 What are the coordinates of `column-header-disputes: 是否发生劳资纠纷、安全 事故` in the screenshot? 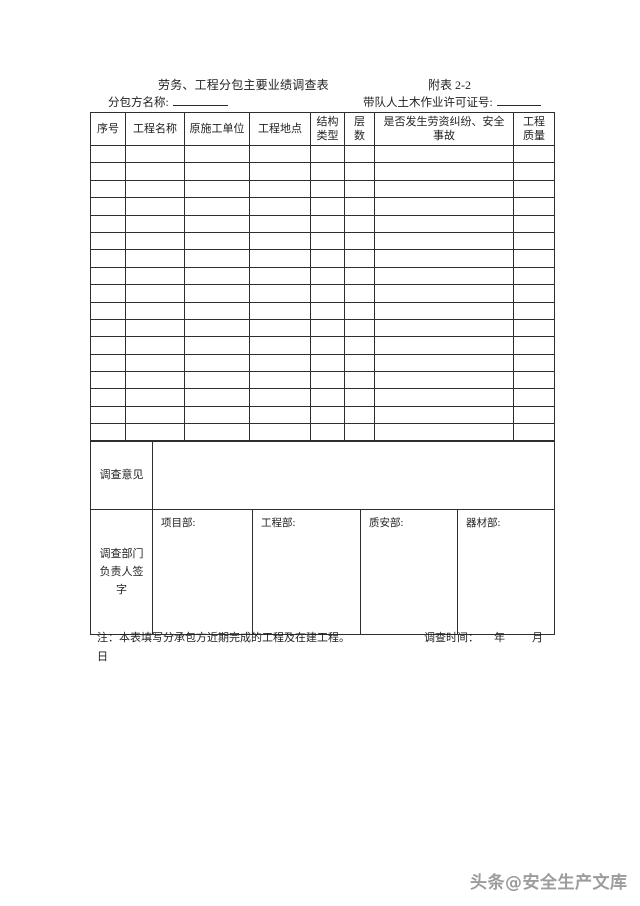 It's located at (444, 129).